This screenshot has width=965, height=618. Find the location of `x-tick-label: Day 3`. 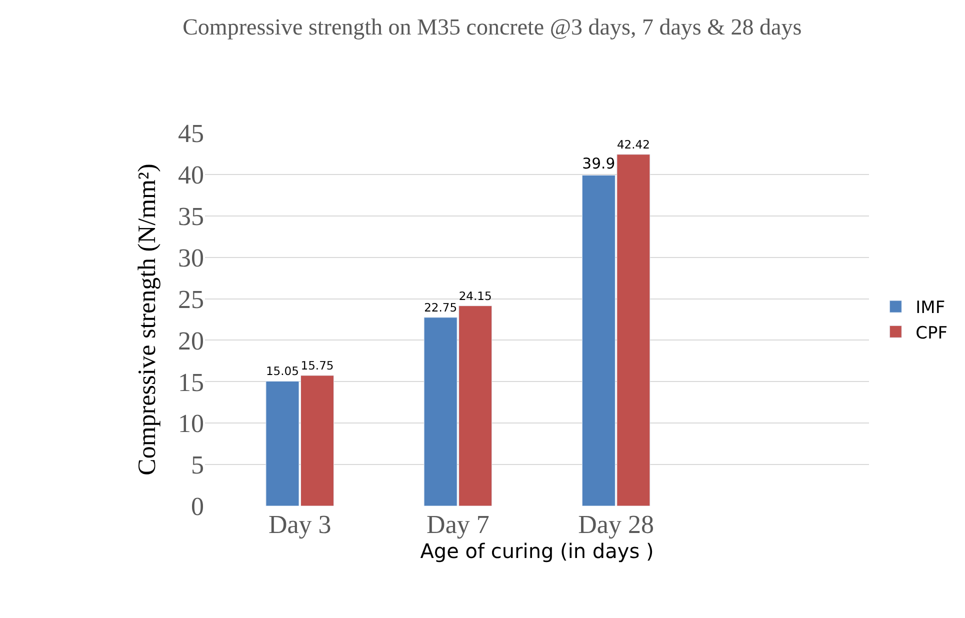

x-tick-label: Day 3 is located at coordinates (300, 524).